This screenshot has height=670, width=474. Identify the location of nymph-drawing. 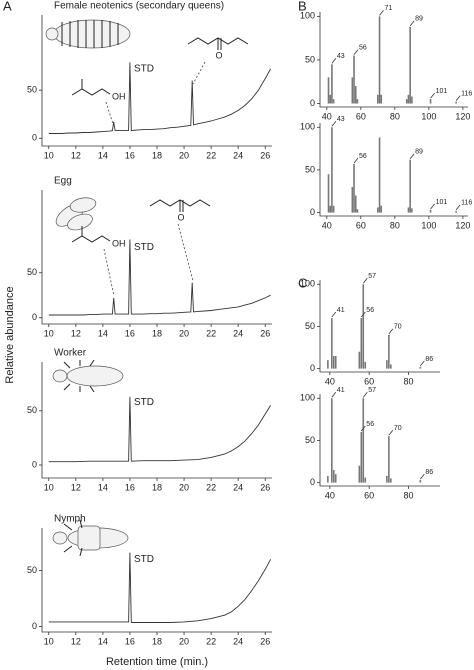
(90, 538).